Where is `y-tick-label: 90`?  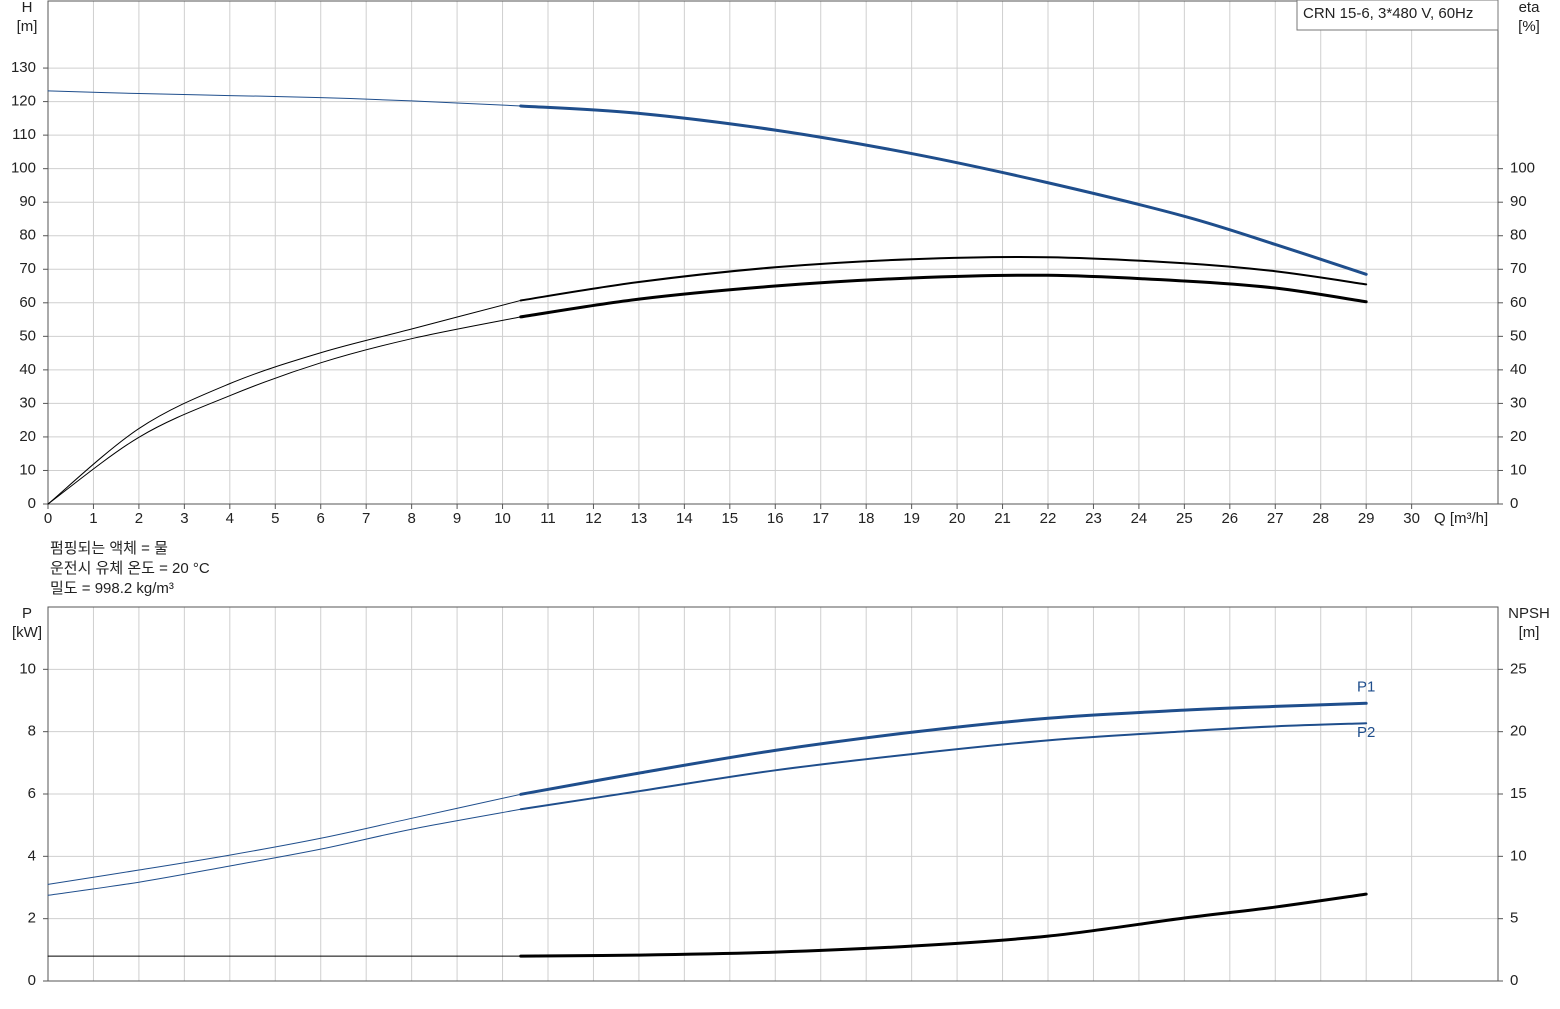 y-tick-label: 90 is located at coordinates (27, 201).